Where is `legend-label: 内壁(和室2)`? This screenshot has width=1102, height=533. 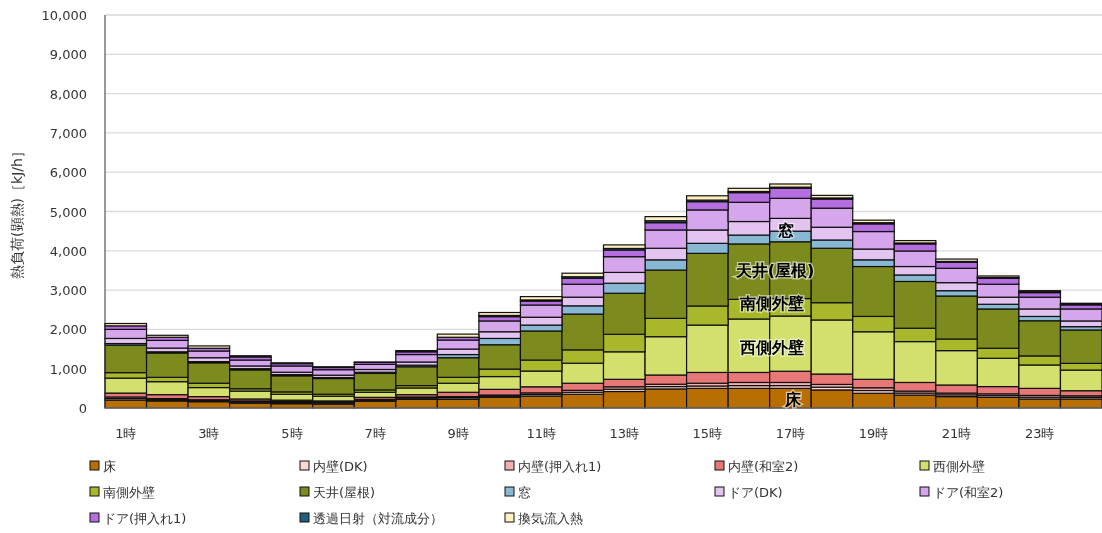 legend-label: 内壁(和室2) is located at coordinates (763, 466).